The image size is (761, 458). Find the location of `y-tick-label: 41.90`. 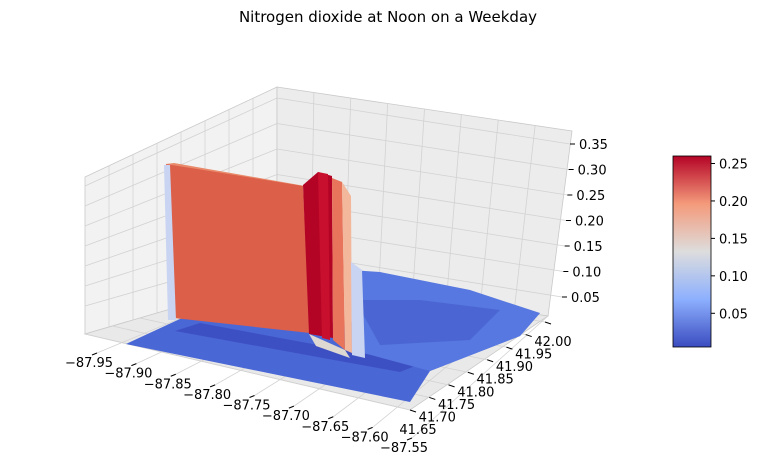

y-tick-label: 41.90 is located at coordinates (514, 367).